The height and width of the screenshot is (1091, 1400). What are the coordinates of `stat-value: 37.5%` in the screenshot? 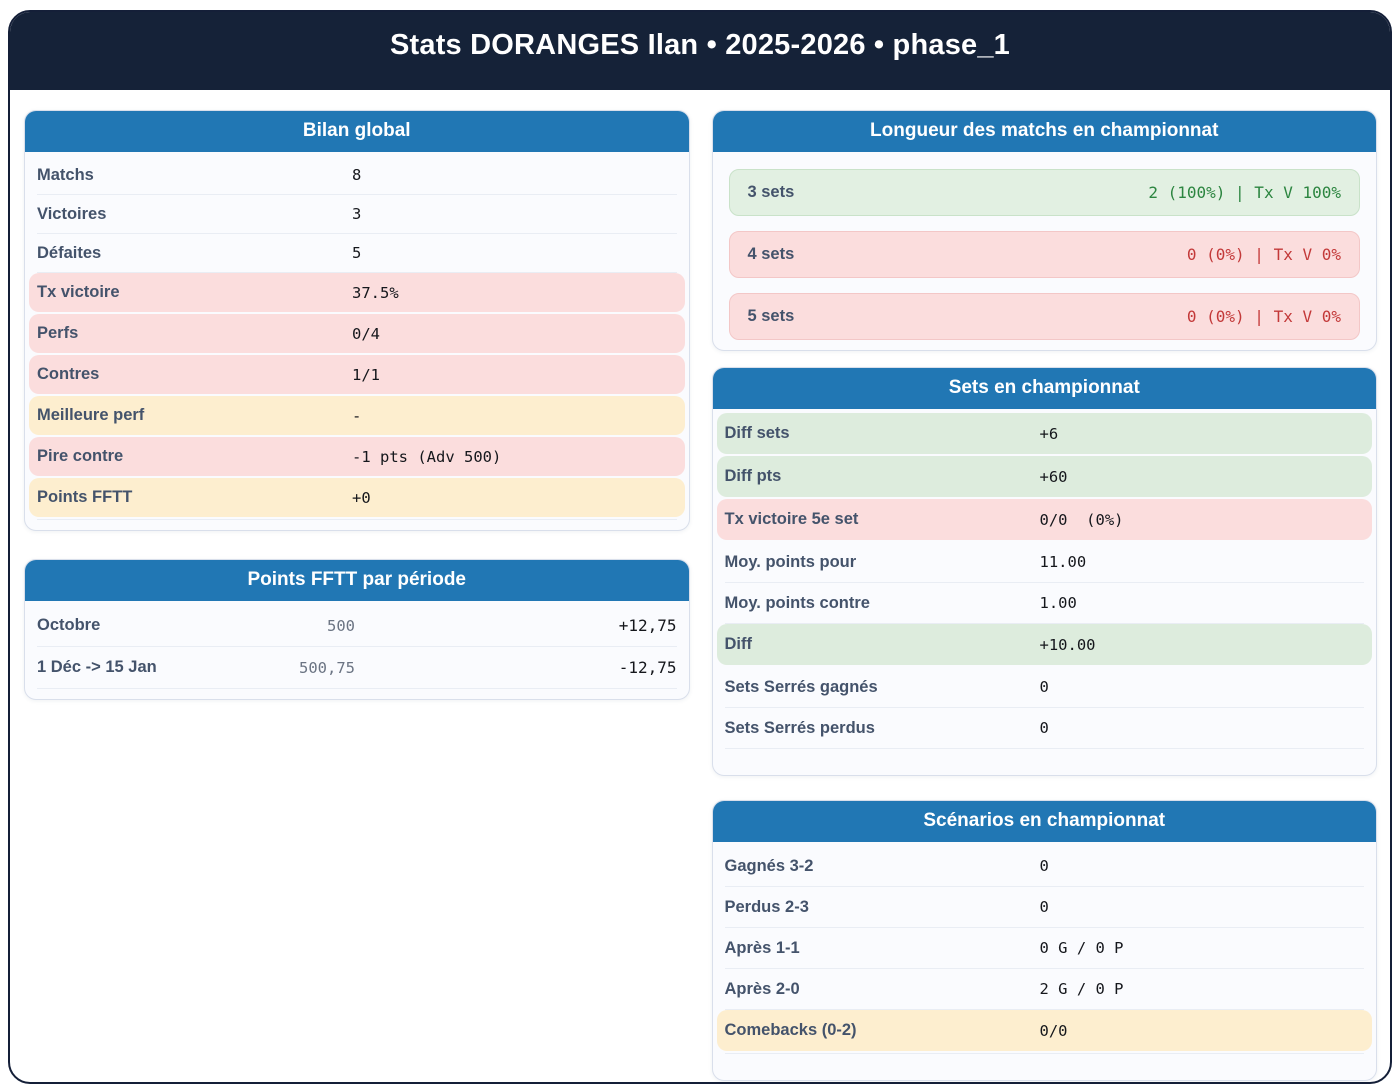 It's located at (375, 292).